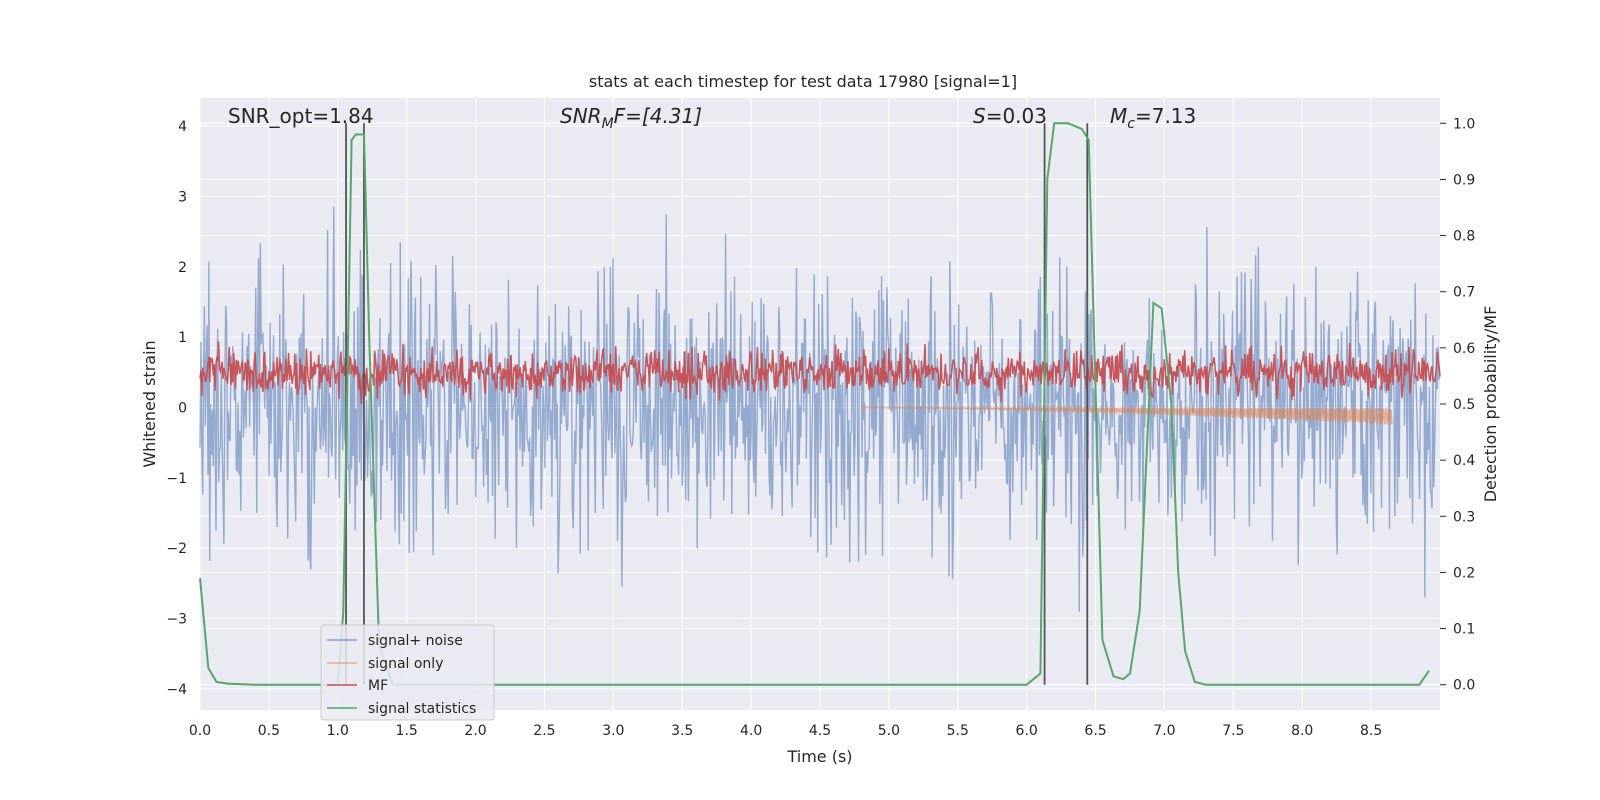 The image size is (1600, 800). I want to click on y-right-axis-ticks: 1.0 0.9 0.8 0.7 0.6 0.5 0.4 0.3 0.2 0.1 0.0, so click(1457, 405).